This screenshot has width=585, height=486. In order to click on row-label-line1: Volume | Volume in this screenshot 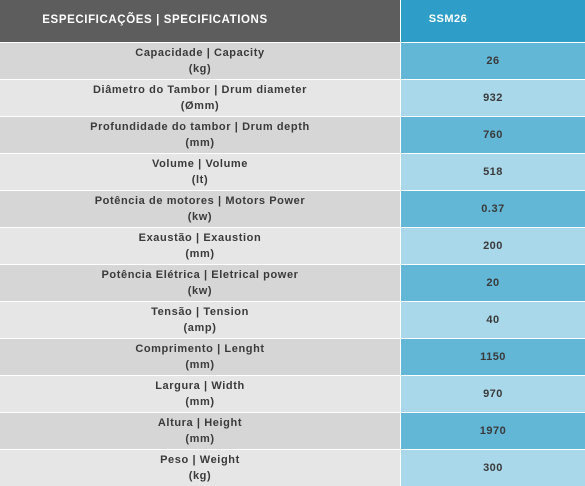, I will do `click(200, 164)`.